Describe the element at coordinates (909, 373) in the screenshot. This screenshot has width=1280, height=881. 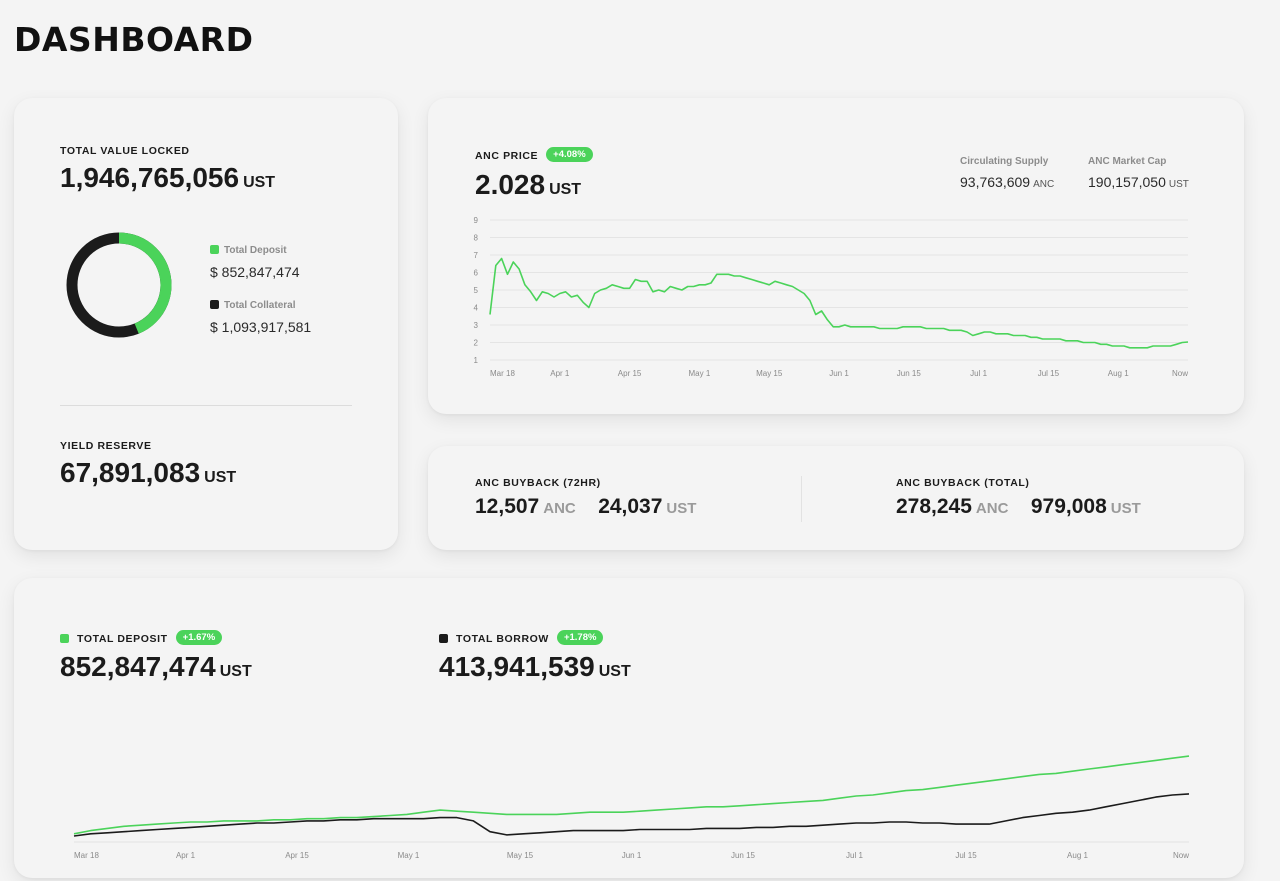
I see `price-x-tick: Jun 15` at that location.